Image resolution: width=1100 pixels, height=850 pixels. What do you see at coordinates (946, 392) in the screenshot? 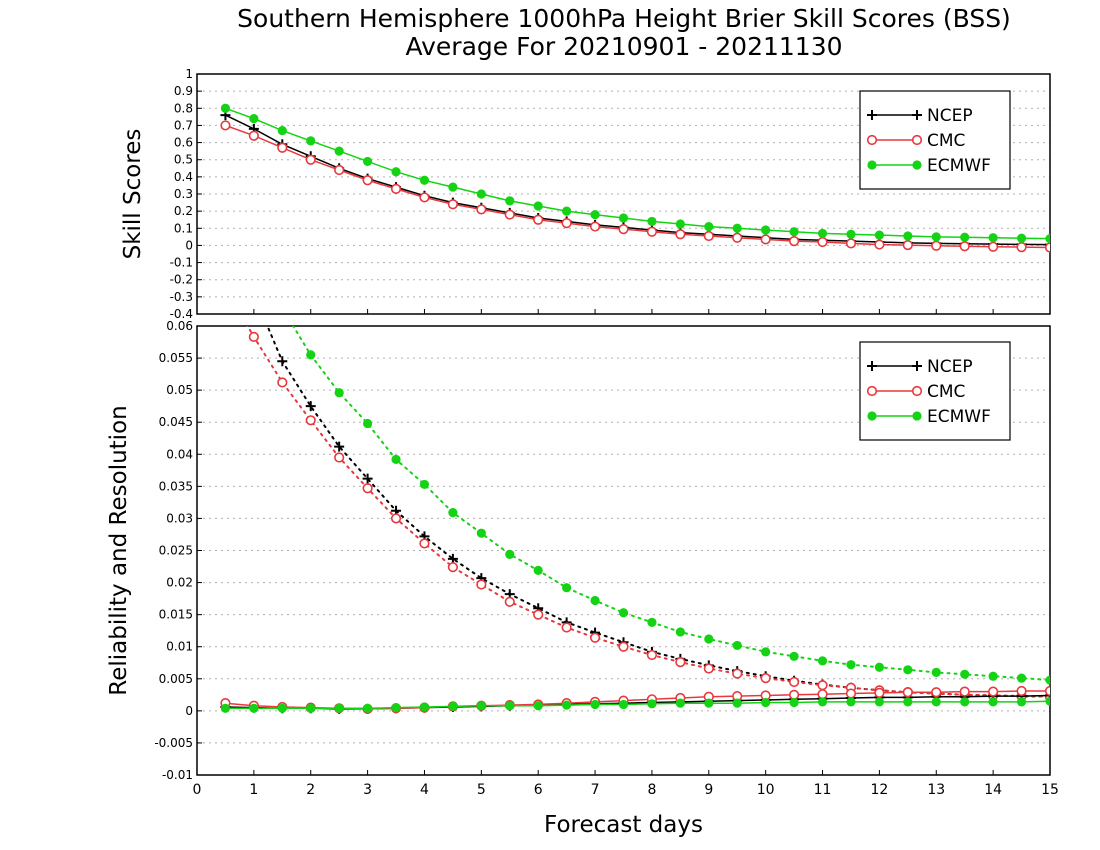
I see `legend-label: CMC` at bounding box center [946, 392].